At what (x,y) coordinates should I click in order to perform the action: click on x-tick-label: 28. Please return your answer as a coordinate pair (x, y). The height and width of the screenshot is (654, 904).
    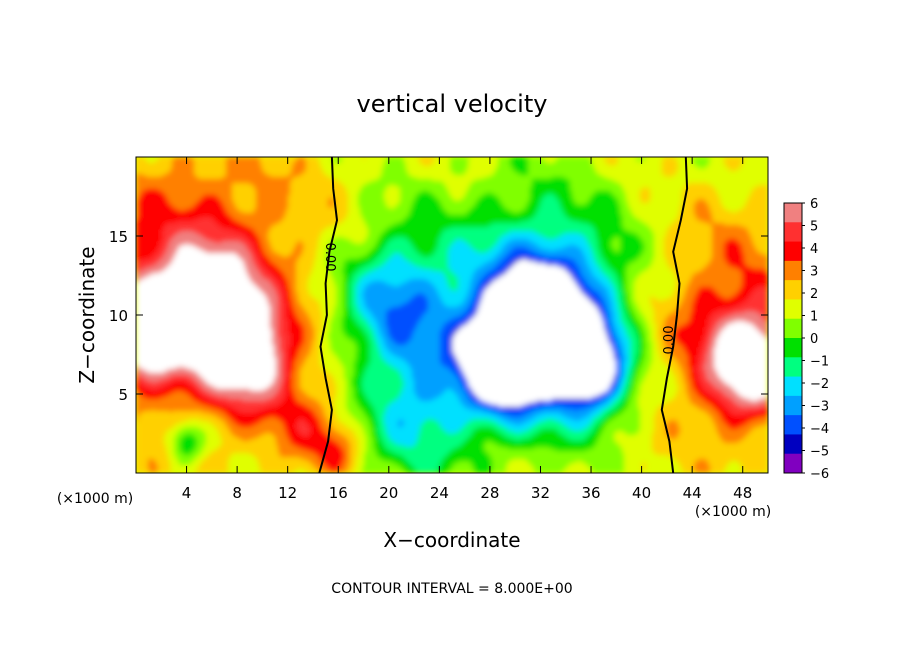
    Looking at the image, I should click on (489, 493).